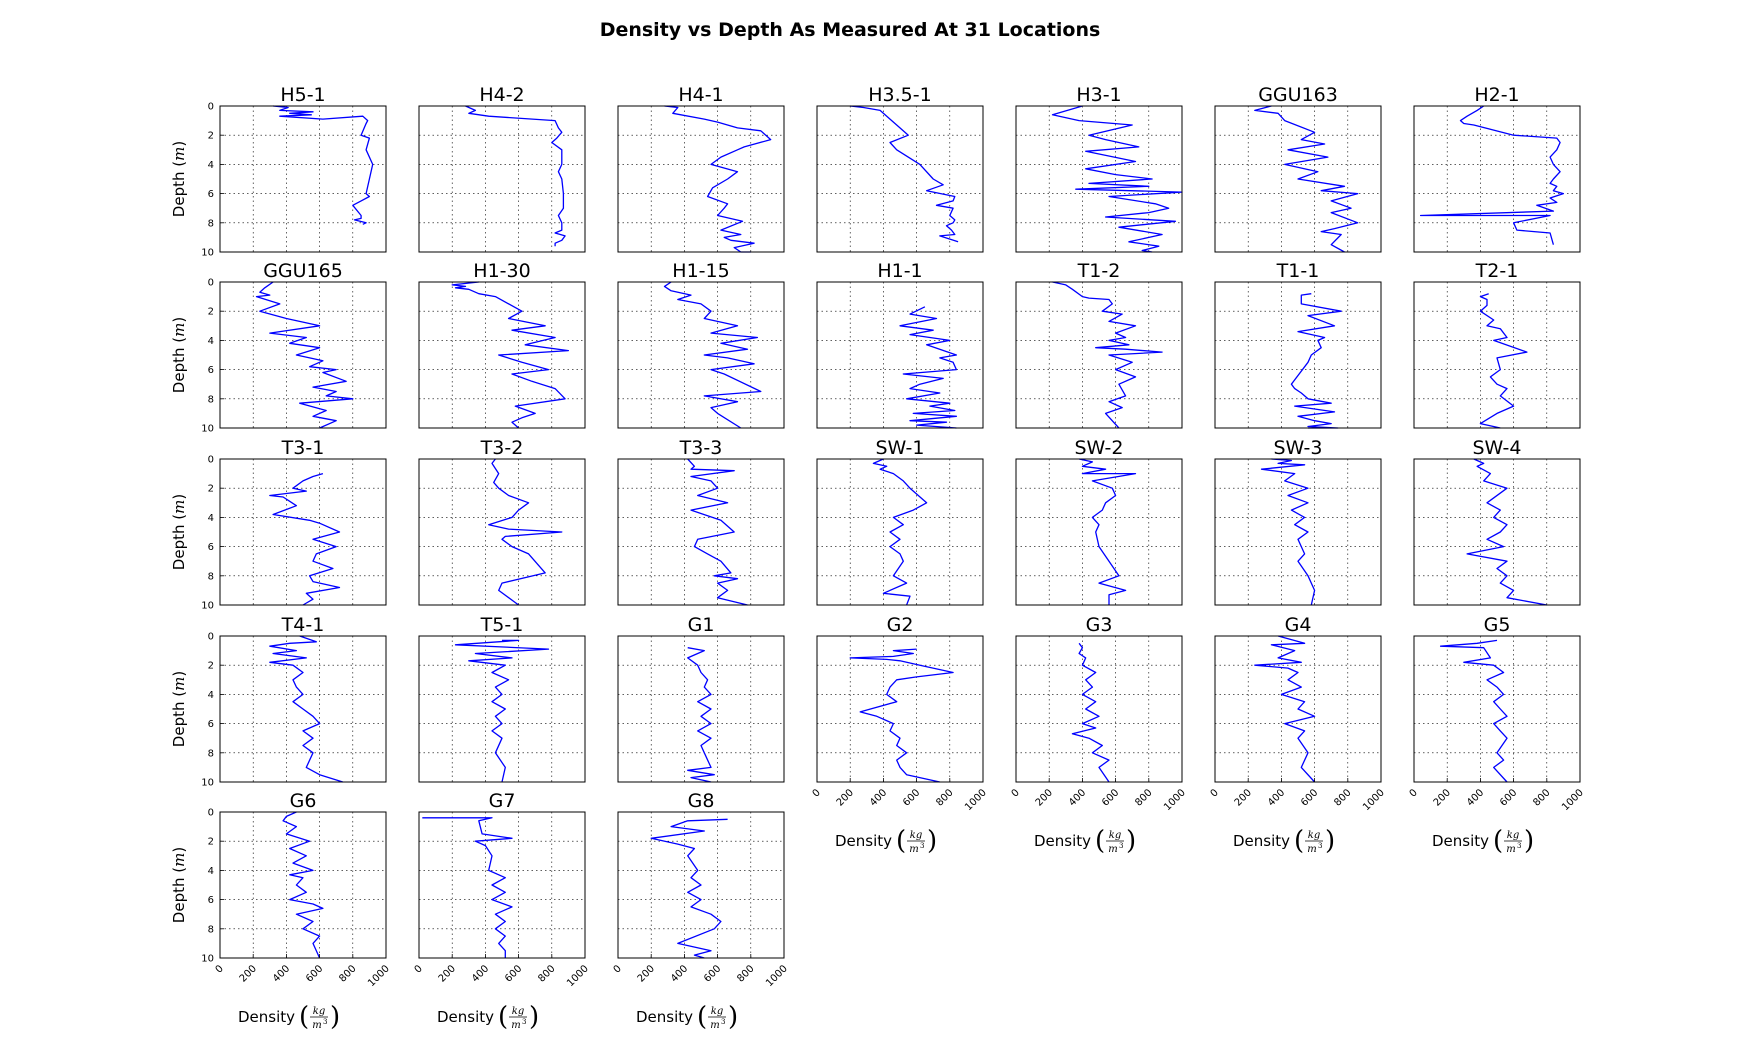 This screenshot has height=1061, width=1748. Describe the element at coordinates (700, 271) in the screenshot. I see `panel-h1-15-title: H1-15` at that location.